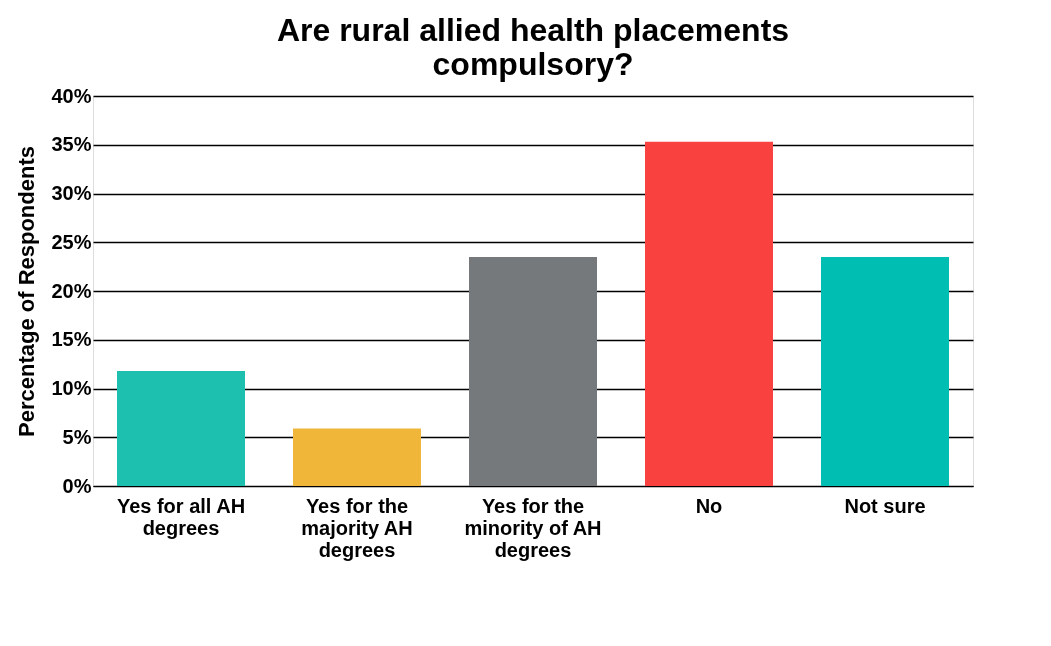 This screenshot has width=1051, height=646. What do you see at coordinates (357, 527) in the screenshot?
I see `x-tick-label: Yes for the majority AH degrees` at bounding box center [357, 527].